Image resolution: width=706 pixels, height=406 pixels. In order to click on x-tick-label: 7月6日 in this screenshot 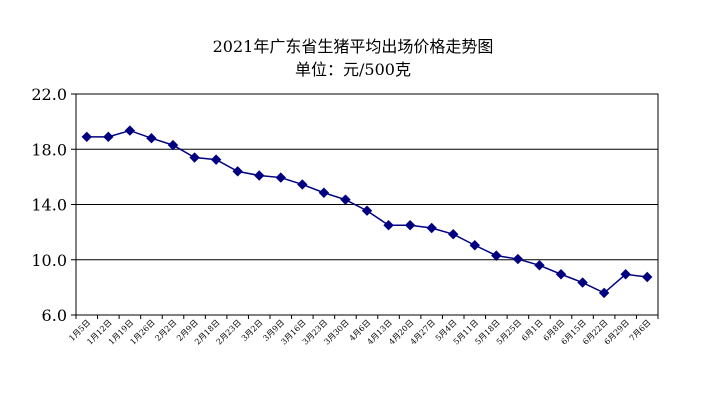, I will do `click(640, 330)`.